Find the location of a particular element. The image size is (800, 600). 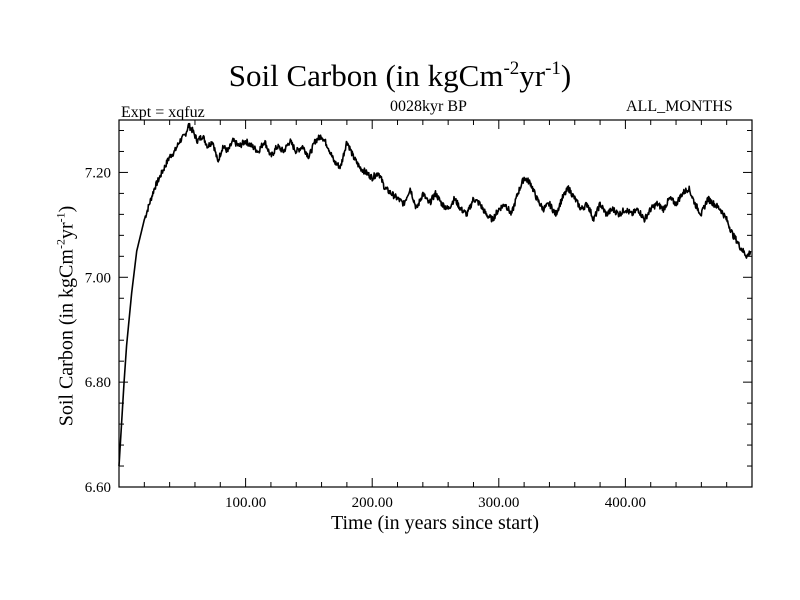

x-tick-label: 100.00 is located at coordinates (245, 503).